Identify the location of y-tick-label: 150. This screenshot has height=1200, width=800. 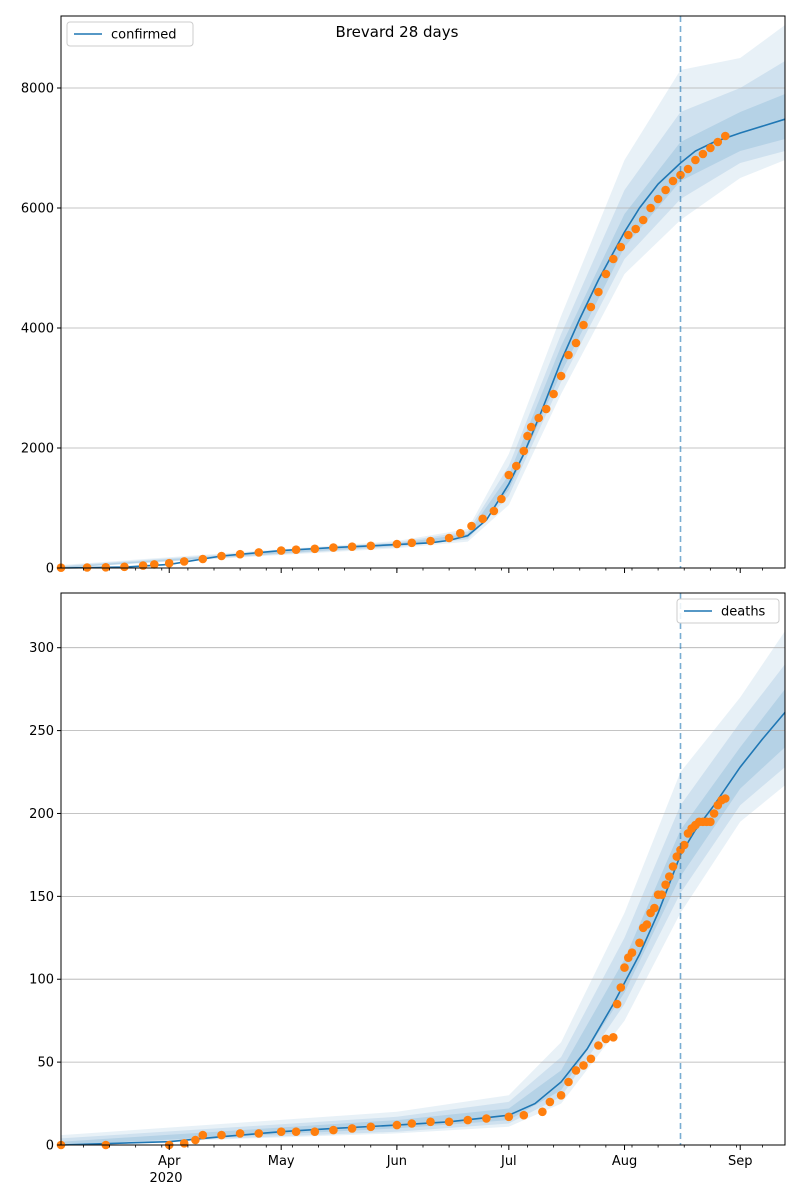
(41, 897).